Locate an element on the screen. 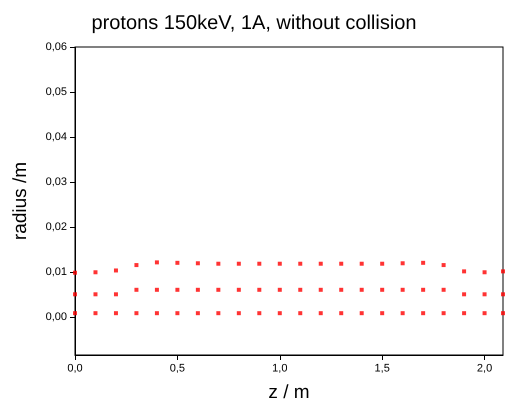 The width and height of the screenshot is (508, 418). x-tick-label: 1,5 is located at coordinates (382, 368).